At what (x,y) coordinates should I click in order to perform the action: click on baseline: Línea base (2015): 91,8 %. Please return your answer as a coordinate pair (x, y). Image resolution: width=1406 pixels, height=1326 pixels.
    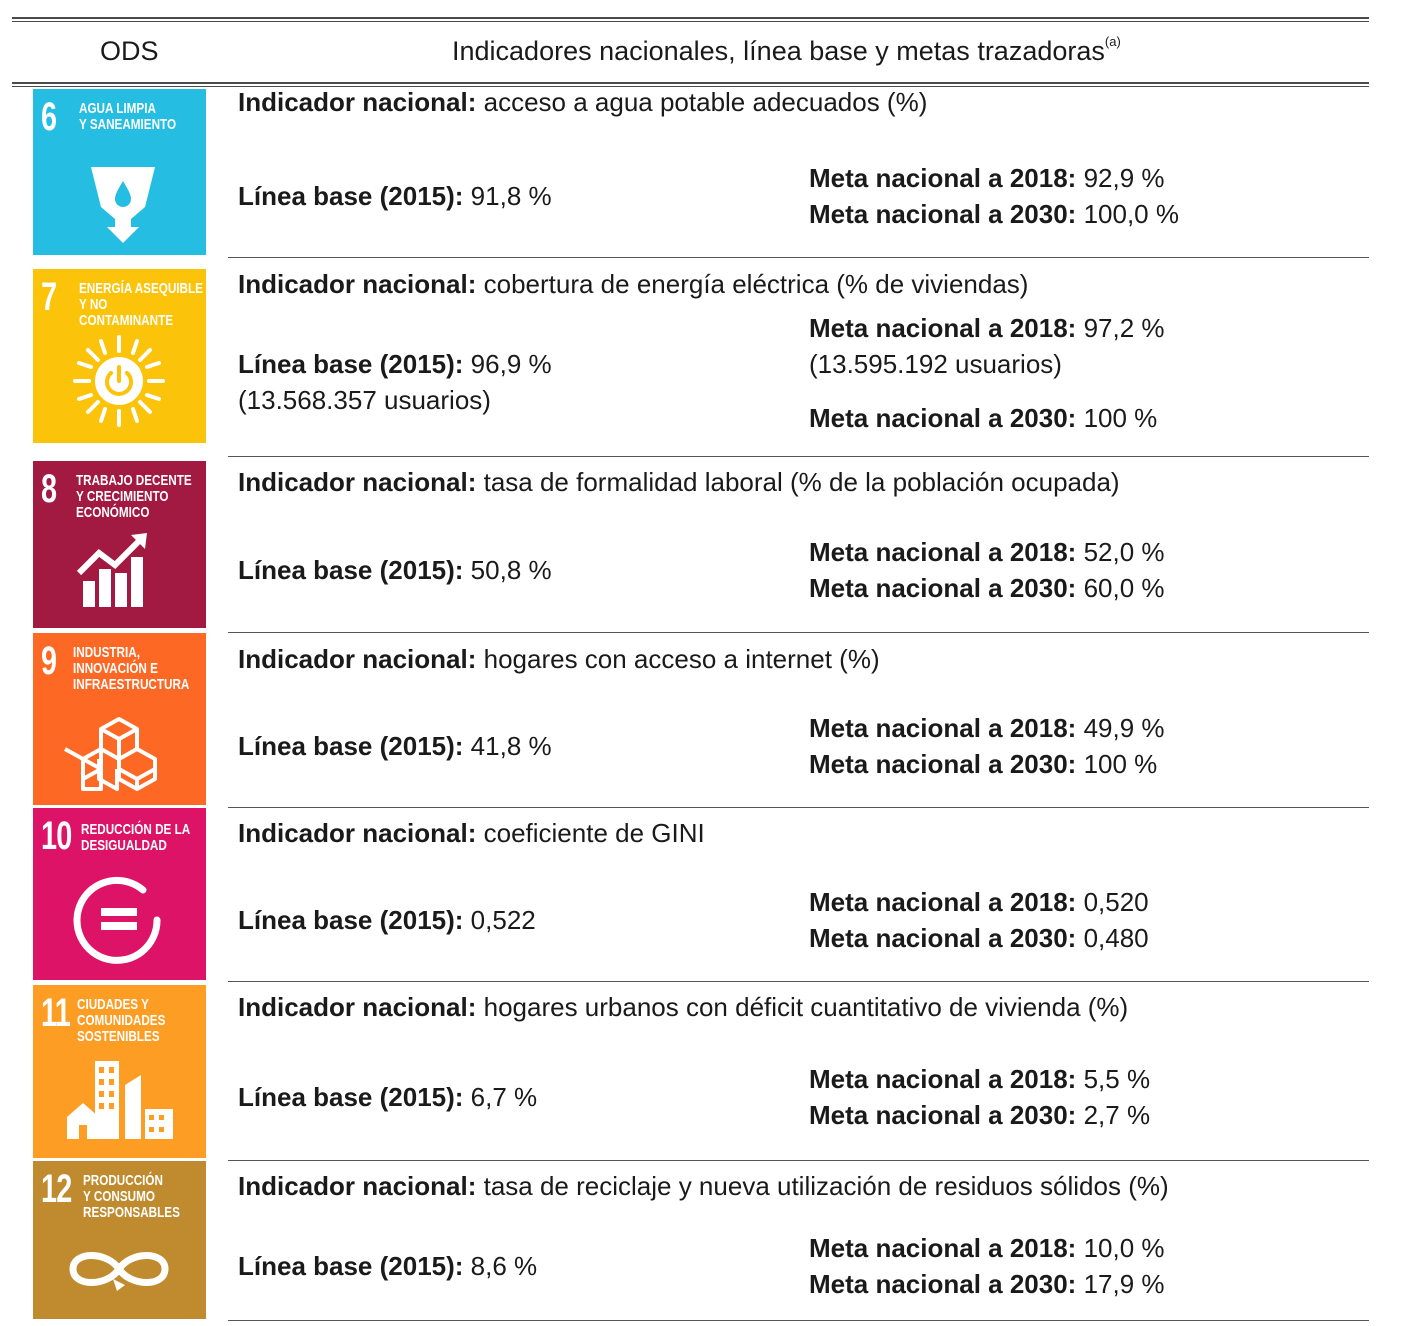
    Looking at the image, I should click on (395, 196).